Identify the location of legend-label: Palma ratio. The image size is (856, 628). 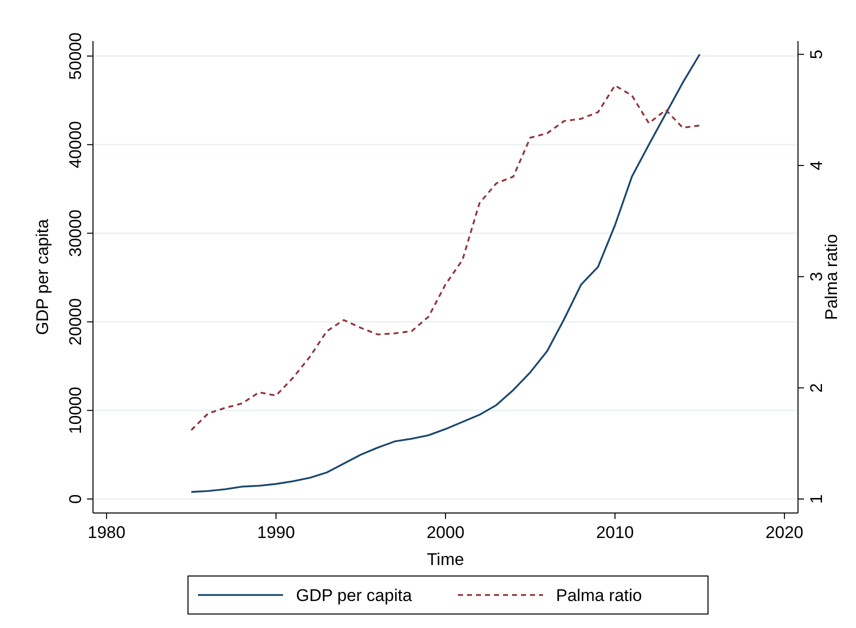
(599, 595).